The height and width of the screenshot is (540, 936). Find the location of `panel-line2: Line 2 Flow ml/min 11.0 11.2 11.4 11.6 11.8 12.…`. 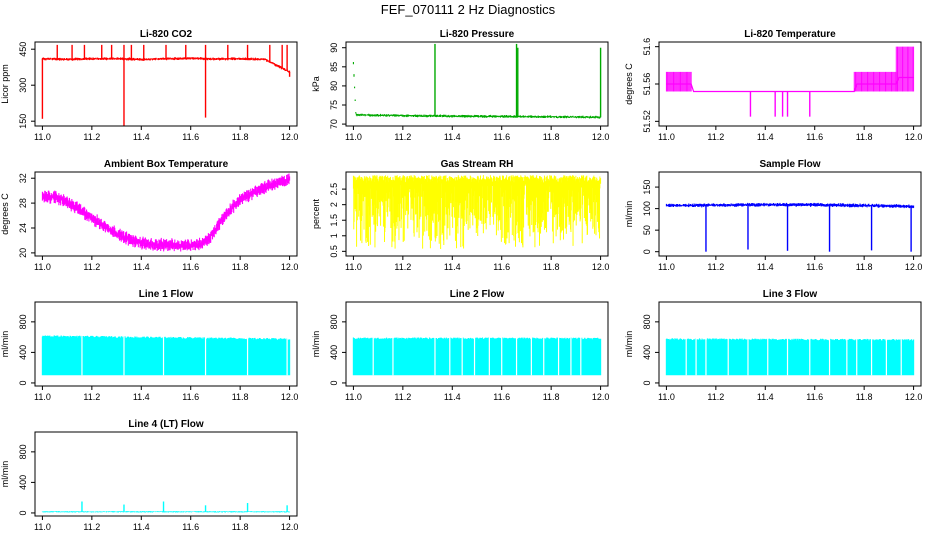

panel-line2: Line 2 Flow ml/min 11.0 11.2 11.4 11.6 11.8 12.… is located at coordinates (460, 345).